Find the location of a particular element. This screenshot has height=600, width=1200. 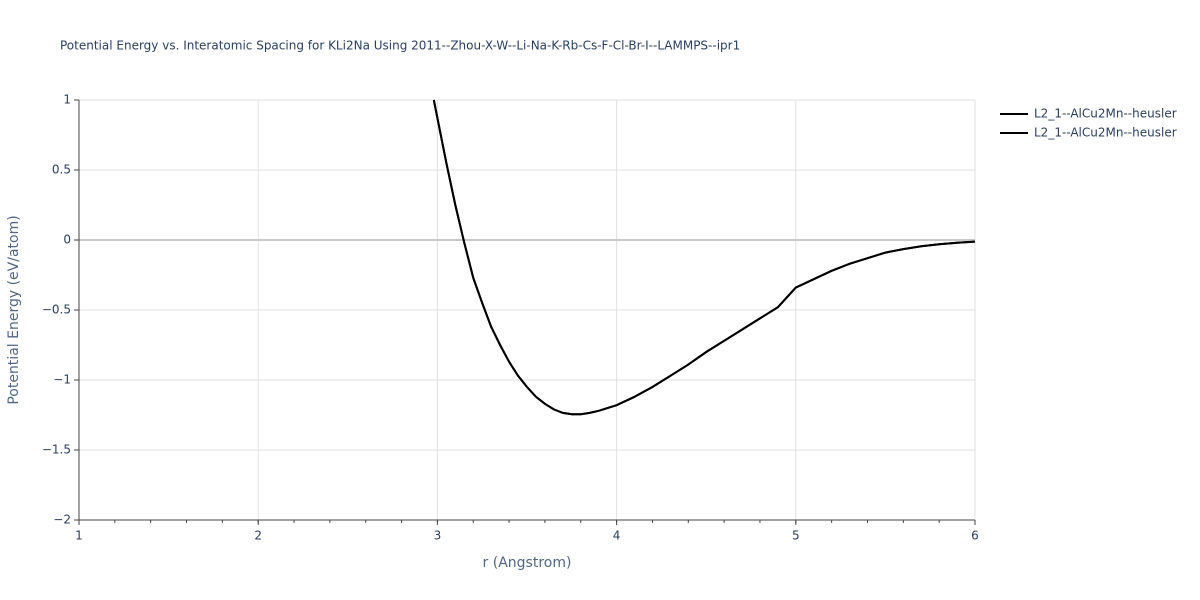

y-tick-label: 0 is located at coordinates (67, 240).